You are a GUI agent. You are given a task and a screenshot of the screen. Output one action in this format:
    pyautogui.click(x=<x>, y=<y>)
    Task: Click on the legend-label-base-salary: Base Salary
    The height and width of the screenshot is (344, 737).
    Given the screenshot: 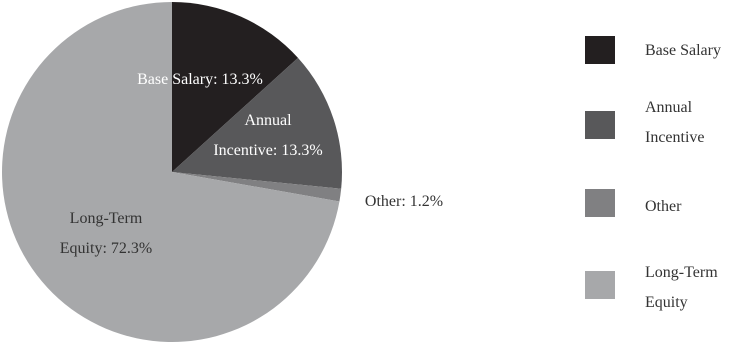 What is the action you would take?
    pyautogui.click(x=683, y=50)
    